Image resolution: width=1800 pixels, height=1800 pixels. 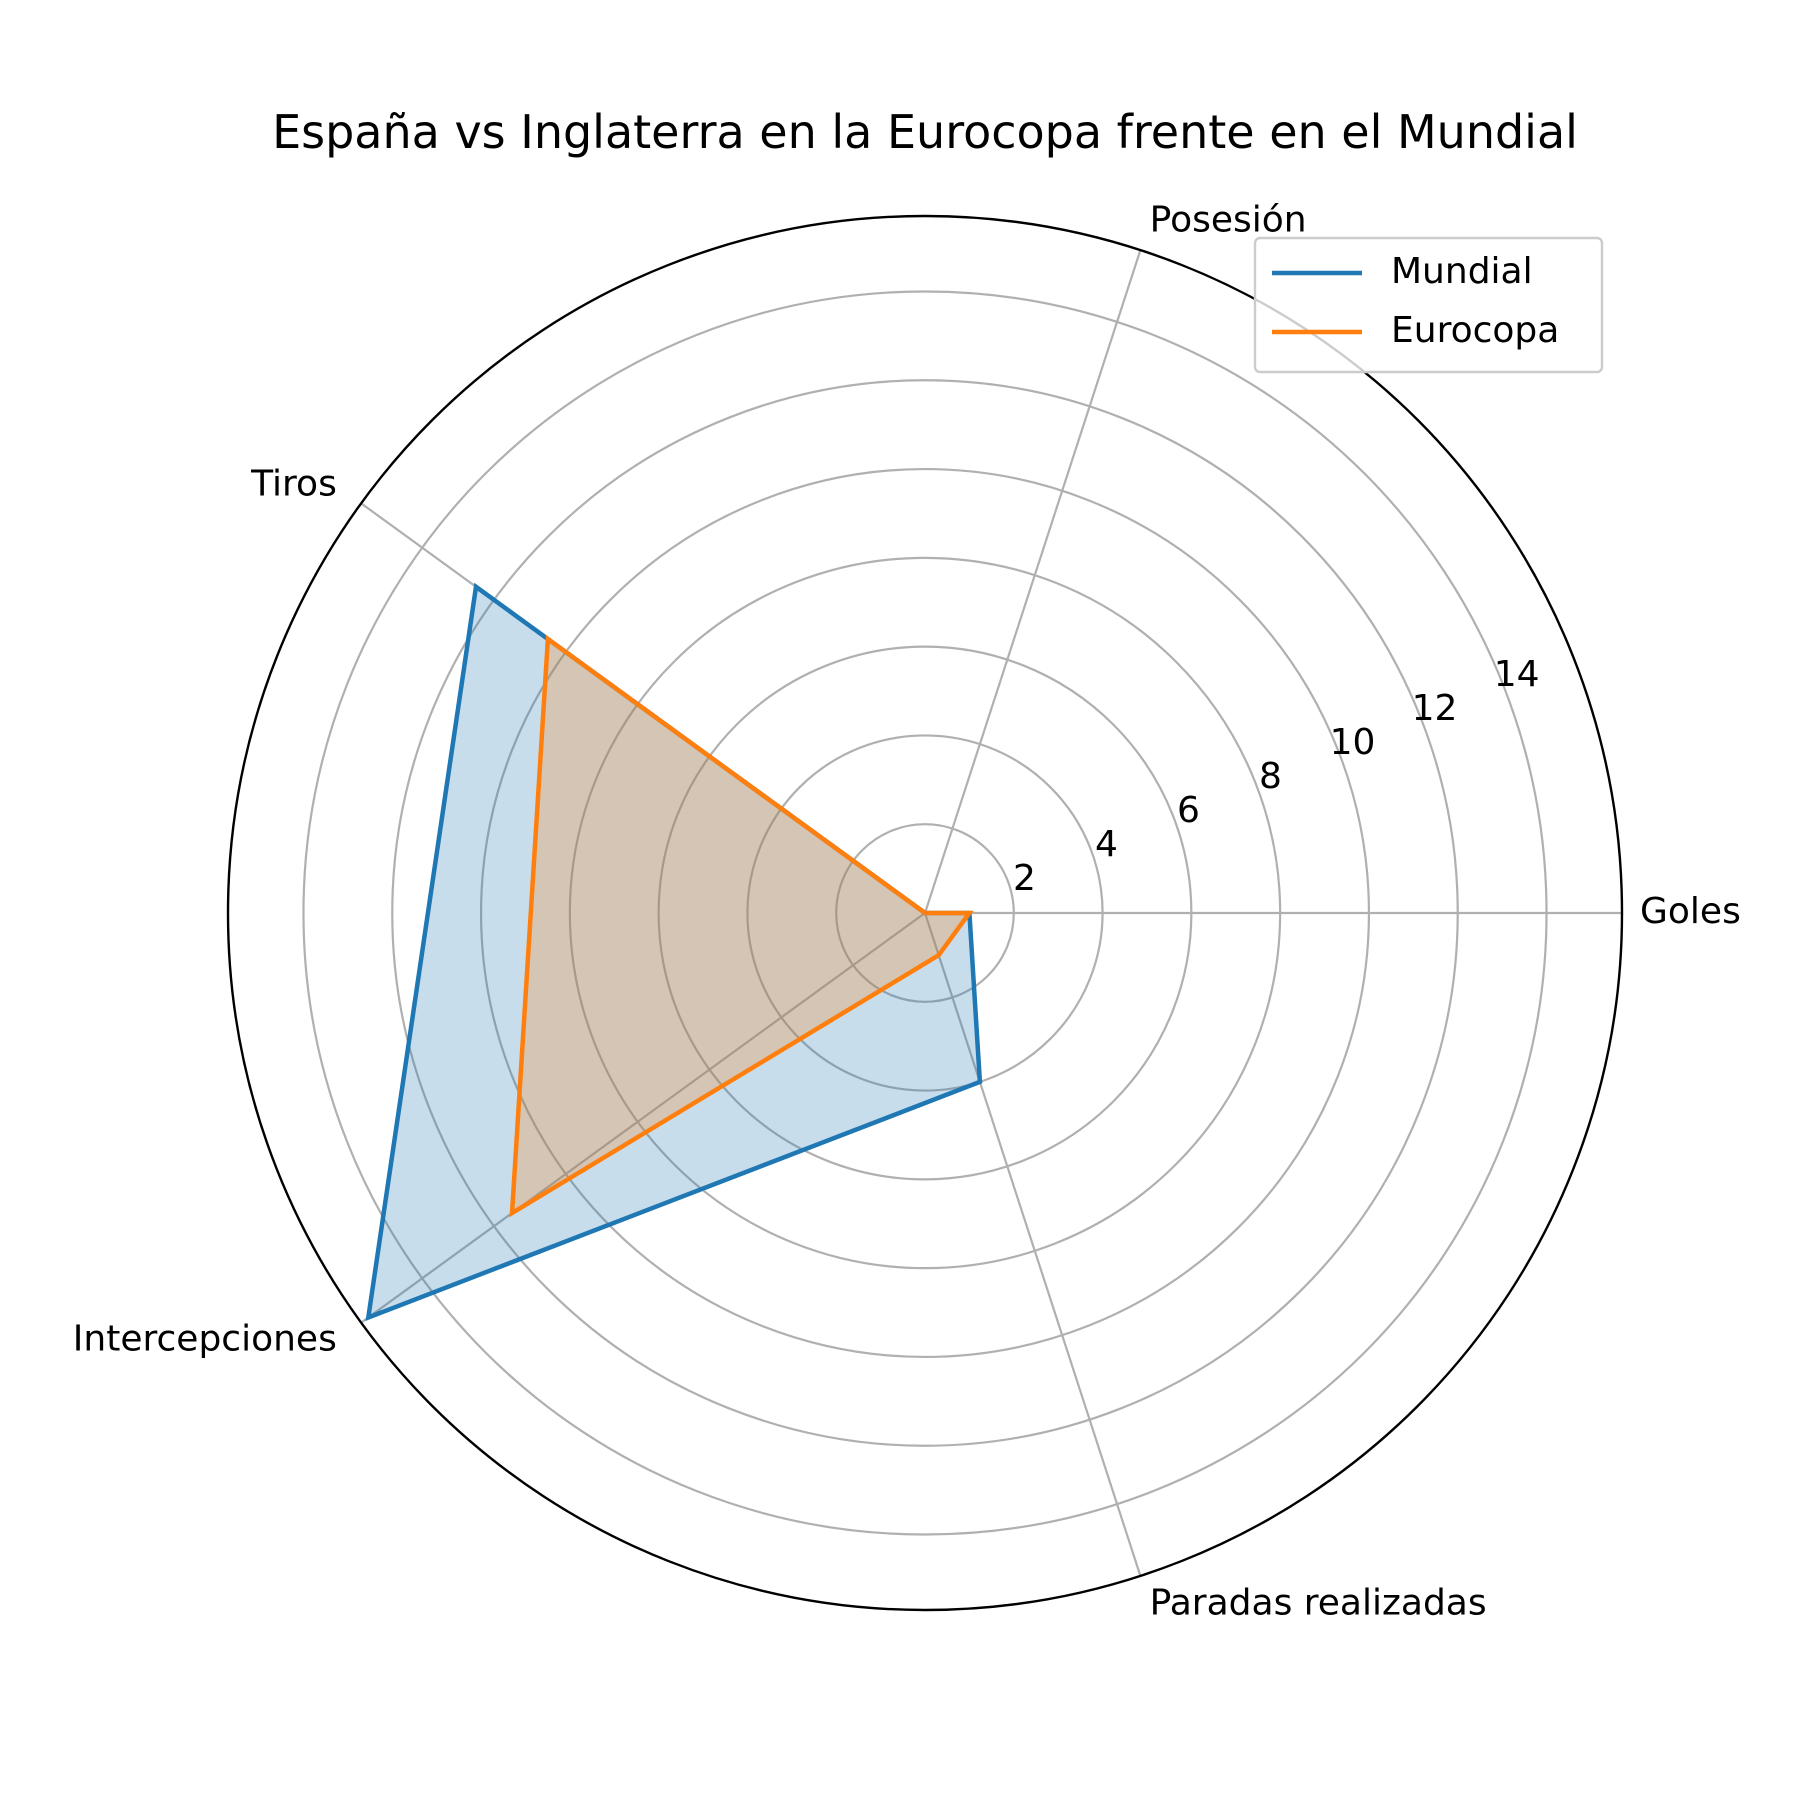 I want to click on series-layer, so click(x=674, y=951).